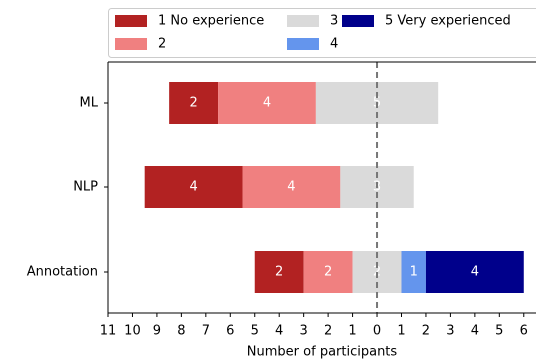  I want to click on y-tick-label: NLP, so click(85, 187).